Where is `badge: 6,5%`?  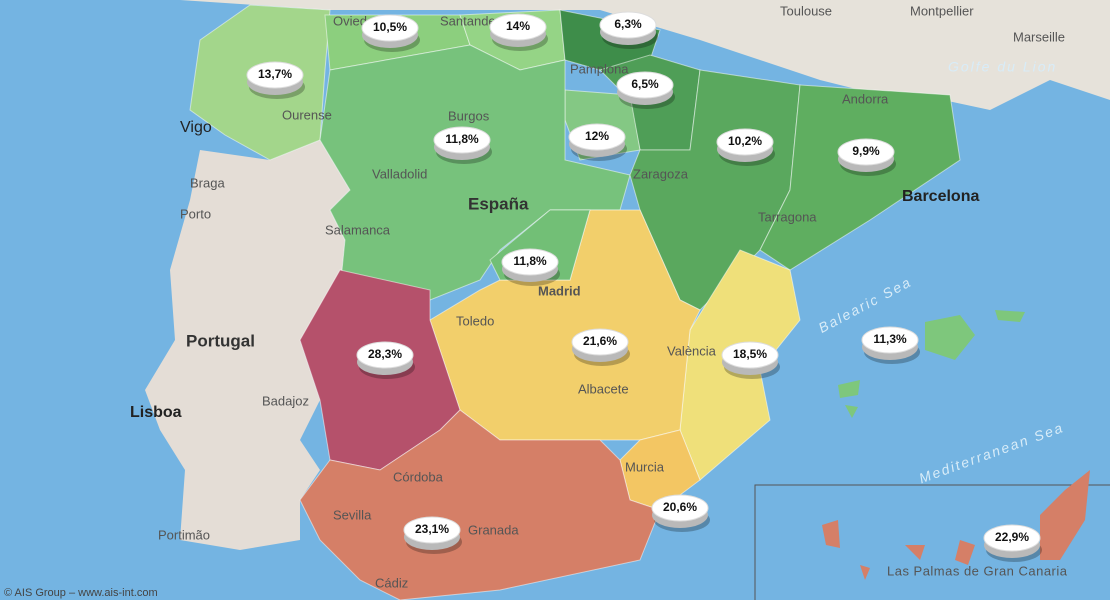 badge: 6,5% is located at coordinates (645, 90).